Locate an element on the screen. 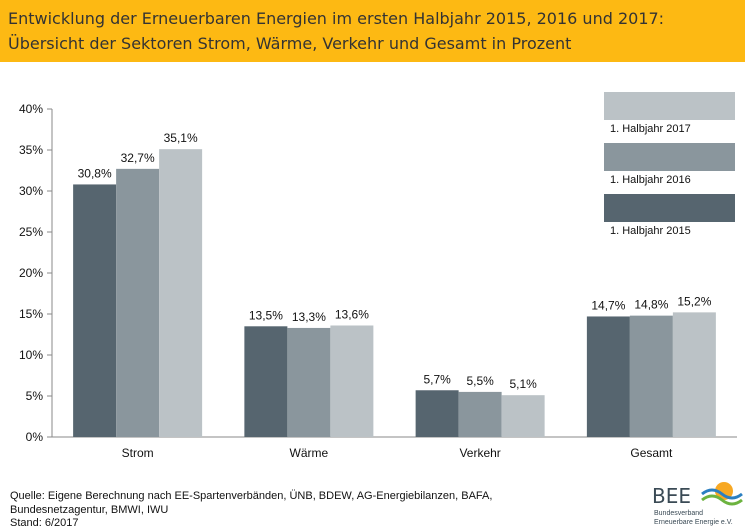  y-tick-label: 35% is located at coordinates (31, 150).